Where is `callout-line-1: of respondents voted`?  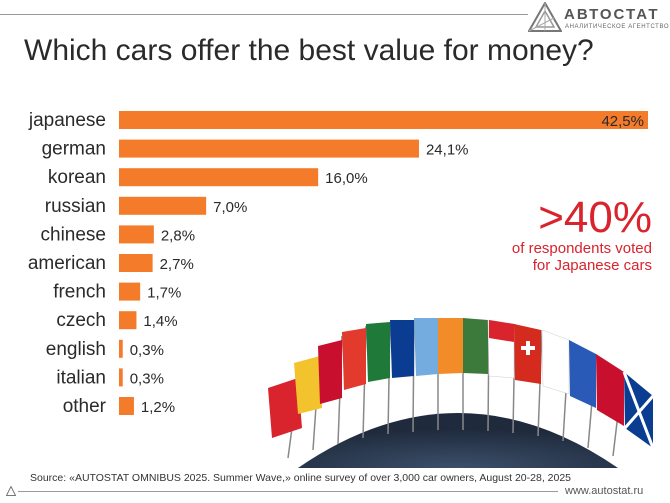
callout-line-1: of respondents voted is located at coordinates (581, 248).